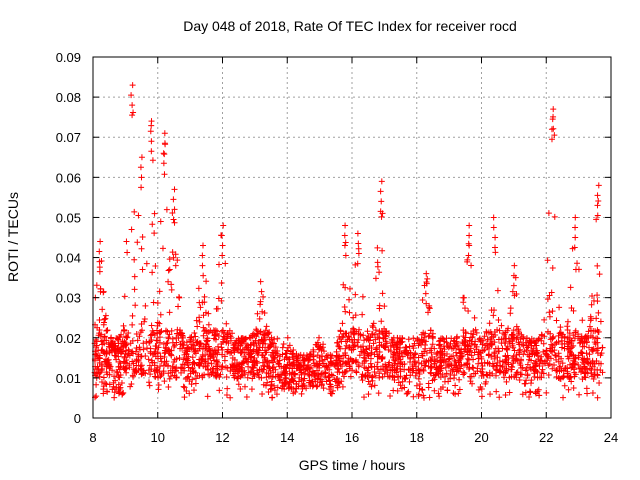 This screenshot has height=480, width=640. I want to click on y-tick-label: 0.06, so click(68, 177).